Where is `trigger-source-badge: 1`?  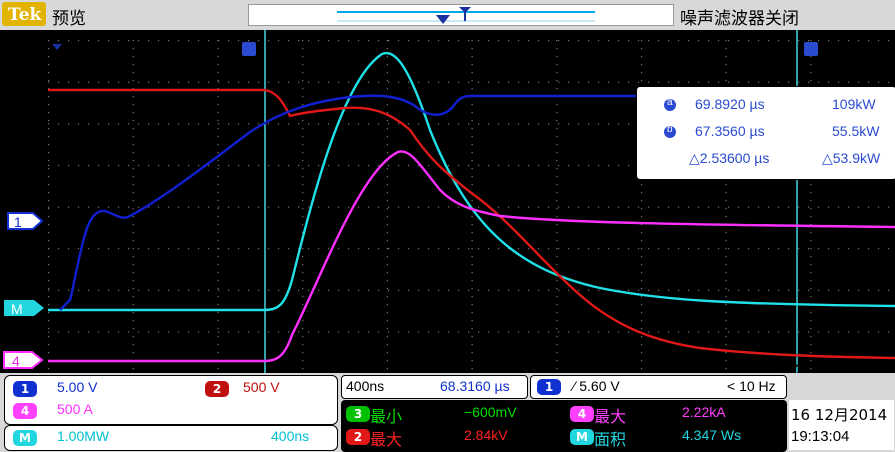
trigger-source-badge: 1 is located at coordinates (549, 387).